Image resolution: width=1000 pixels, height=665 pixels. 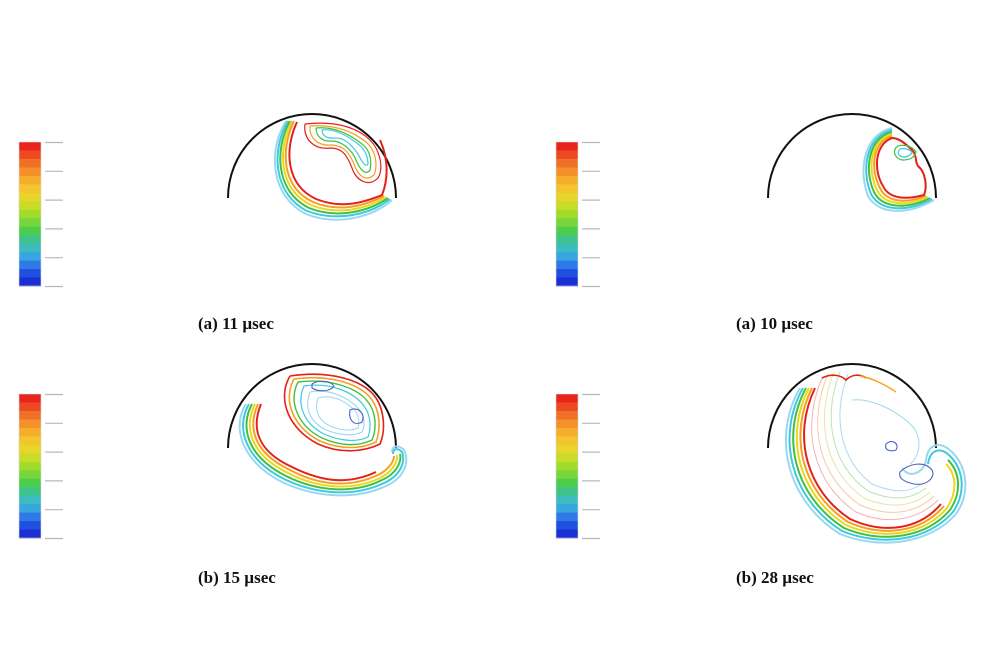 I want to click on caption: (b) 28 µsec, so click(x=775, y=577).